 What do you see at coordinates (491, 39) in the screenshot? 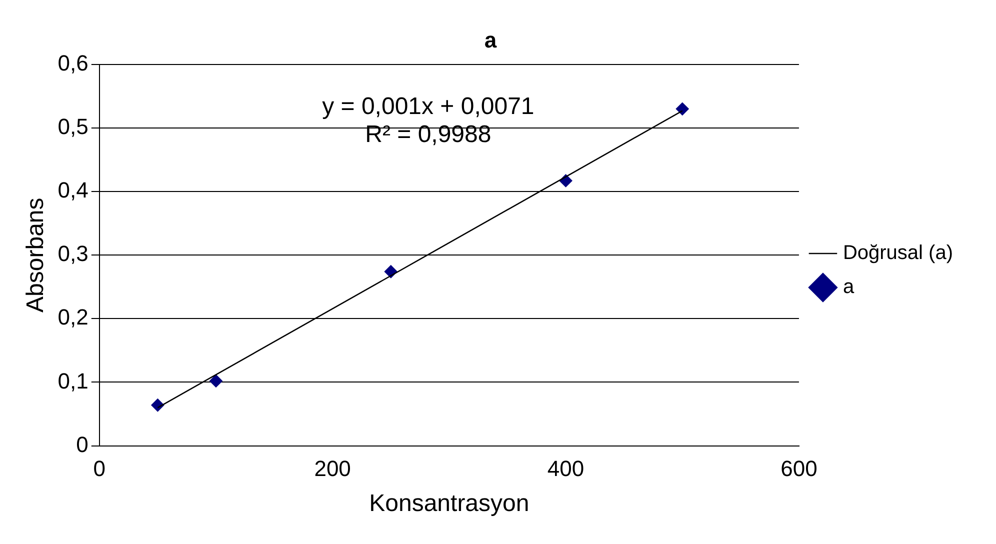
I see `chart-title: a` at bounding box center [491, 39].